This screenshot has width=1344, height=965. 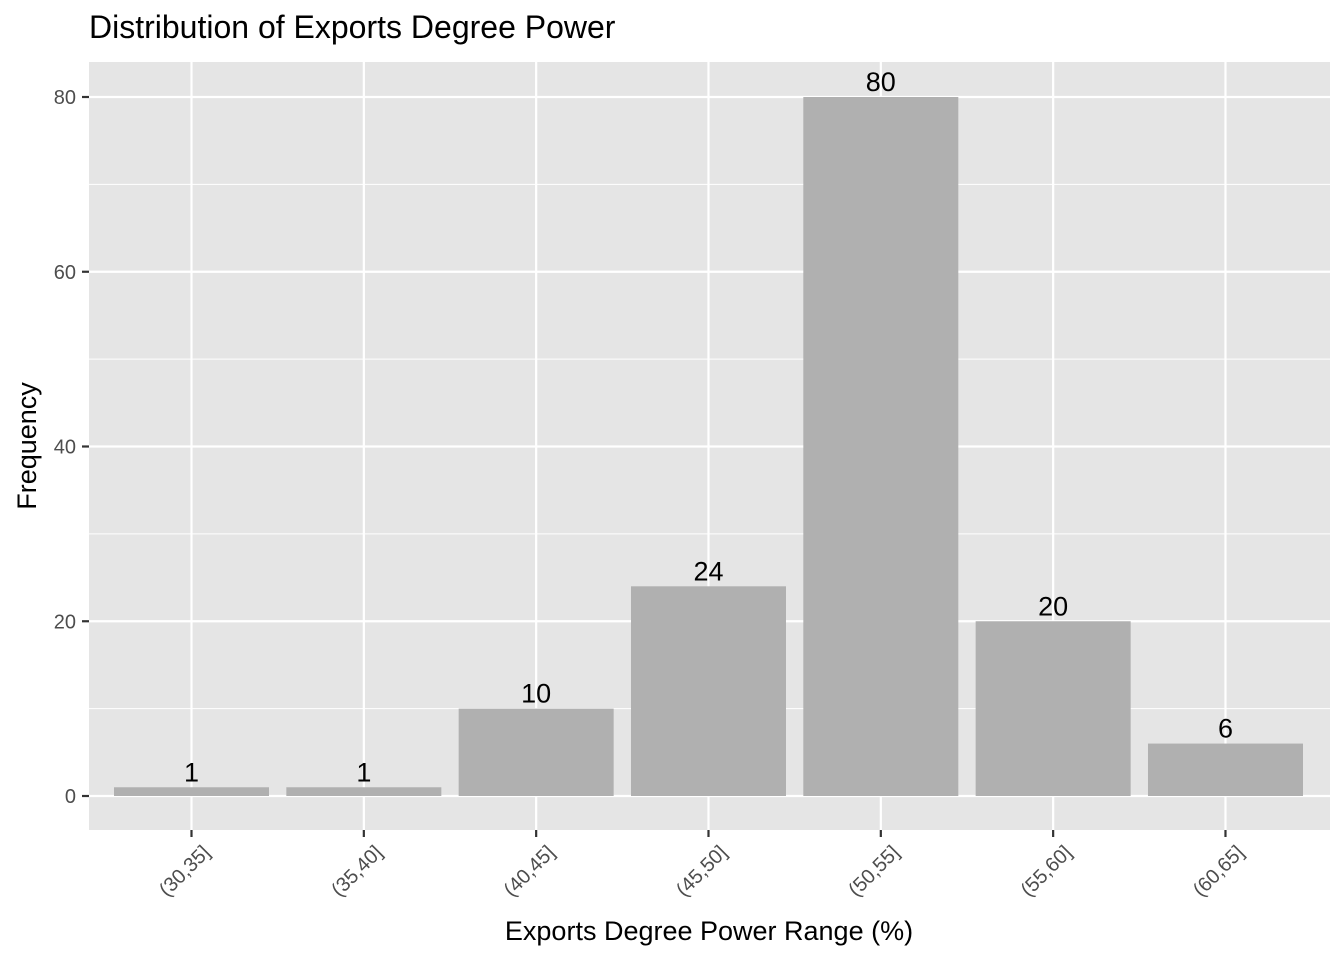 What do you see at coordinates (185, 872) in the screenshot?
I see `x-tick-label: (30,35]` at bounding box center [185, 872].